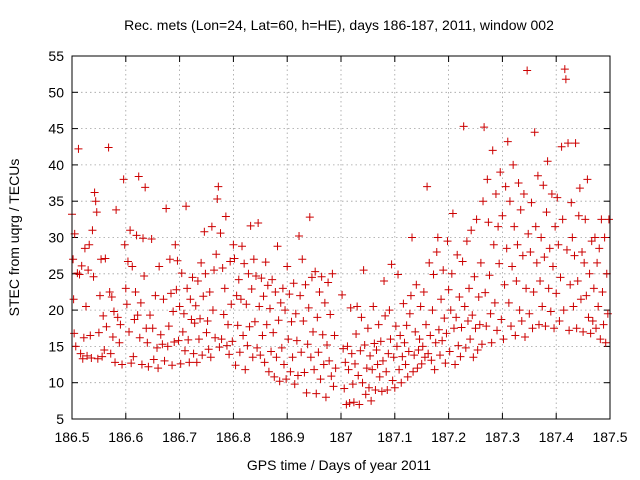 The image size is (640, 480). Describe the element at coordinates (56, 56) in the screenshot. I see `y-tick-label: 55` at that location.